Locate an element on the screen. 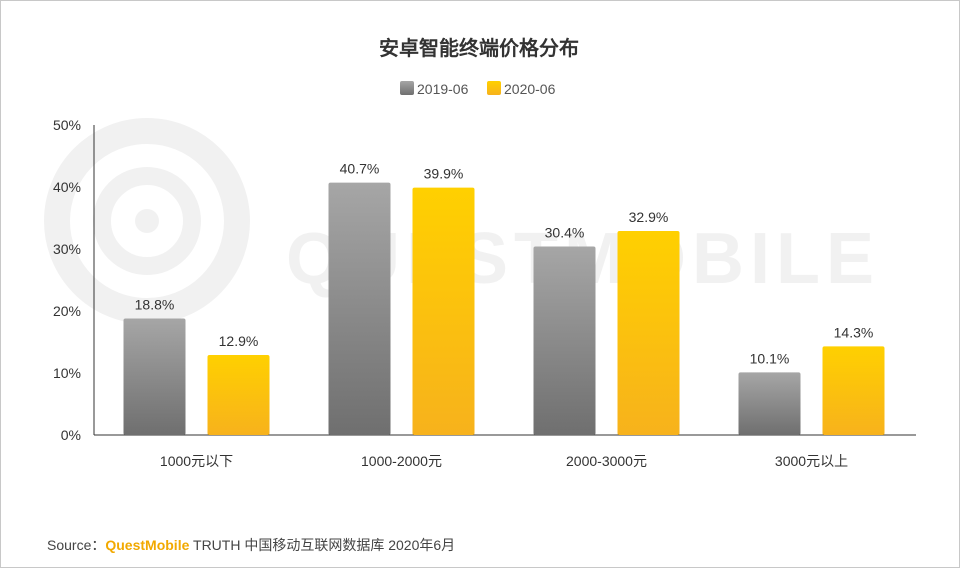  category-label: 2000-3000元 is located at coordinates (606, 461).